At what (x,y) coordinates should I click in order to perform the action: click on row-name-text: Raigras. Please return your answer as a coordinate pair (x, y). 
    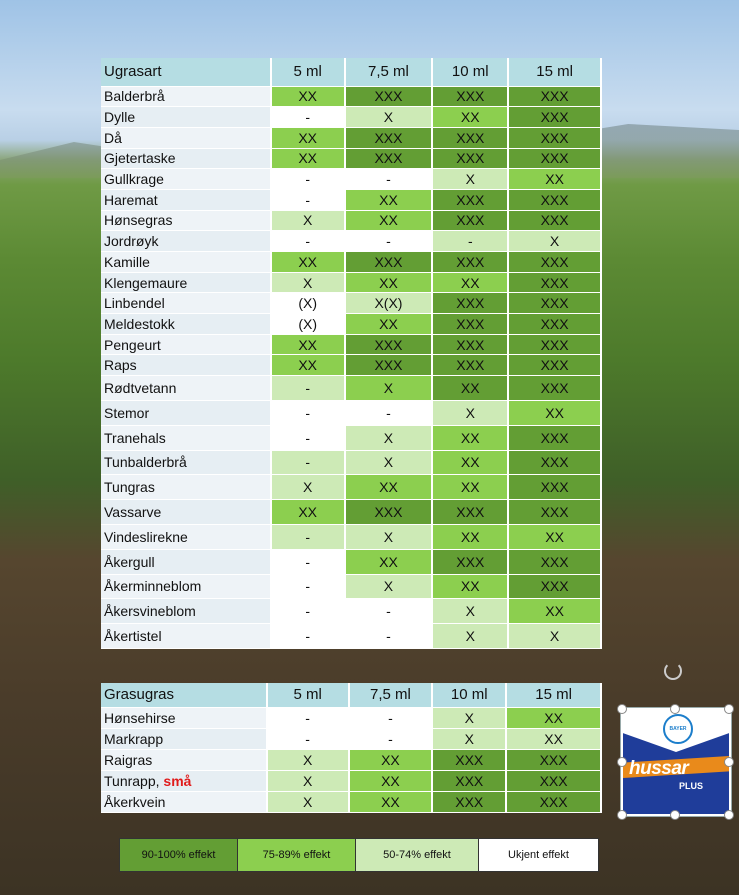
    Looking at the image, I should click on (128, 759).